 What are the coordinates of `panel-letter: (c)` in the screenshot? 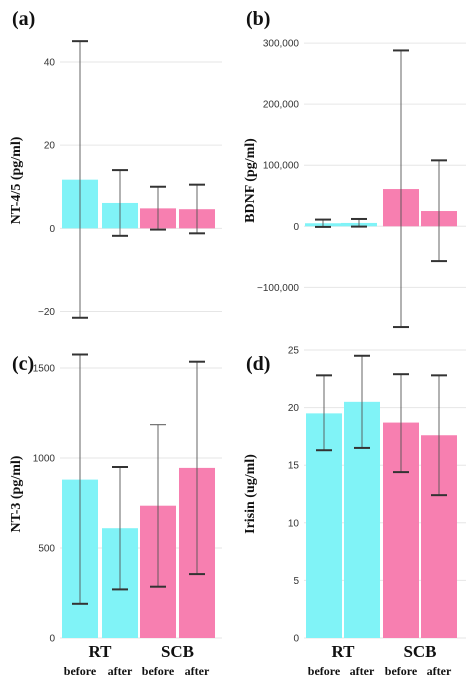 It's located at (23, 364).